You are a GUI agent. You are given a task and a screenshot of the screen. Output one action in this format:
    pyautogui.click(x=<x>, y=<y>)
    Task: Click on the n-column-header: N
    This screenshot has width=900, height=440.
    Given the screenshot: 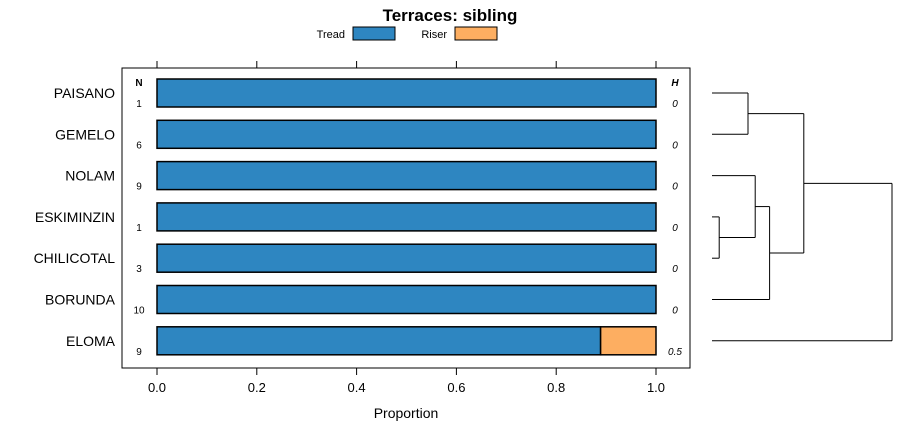 What is the action you would take?
    pyautogui.click(x=138, y=83)
    